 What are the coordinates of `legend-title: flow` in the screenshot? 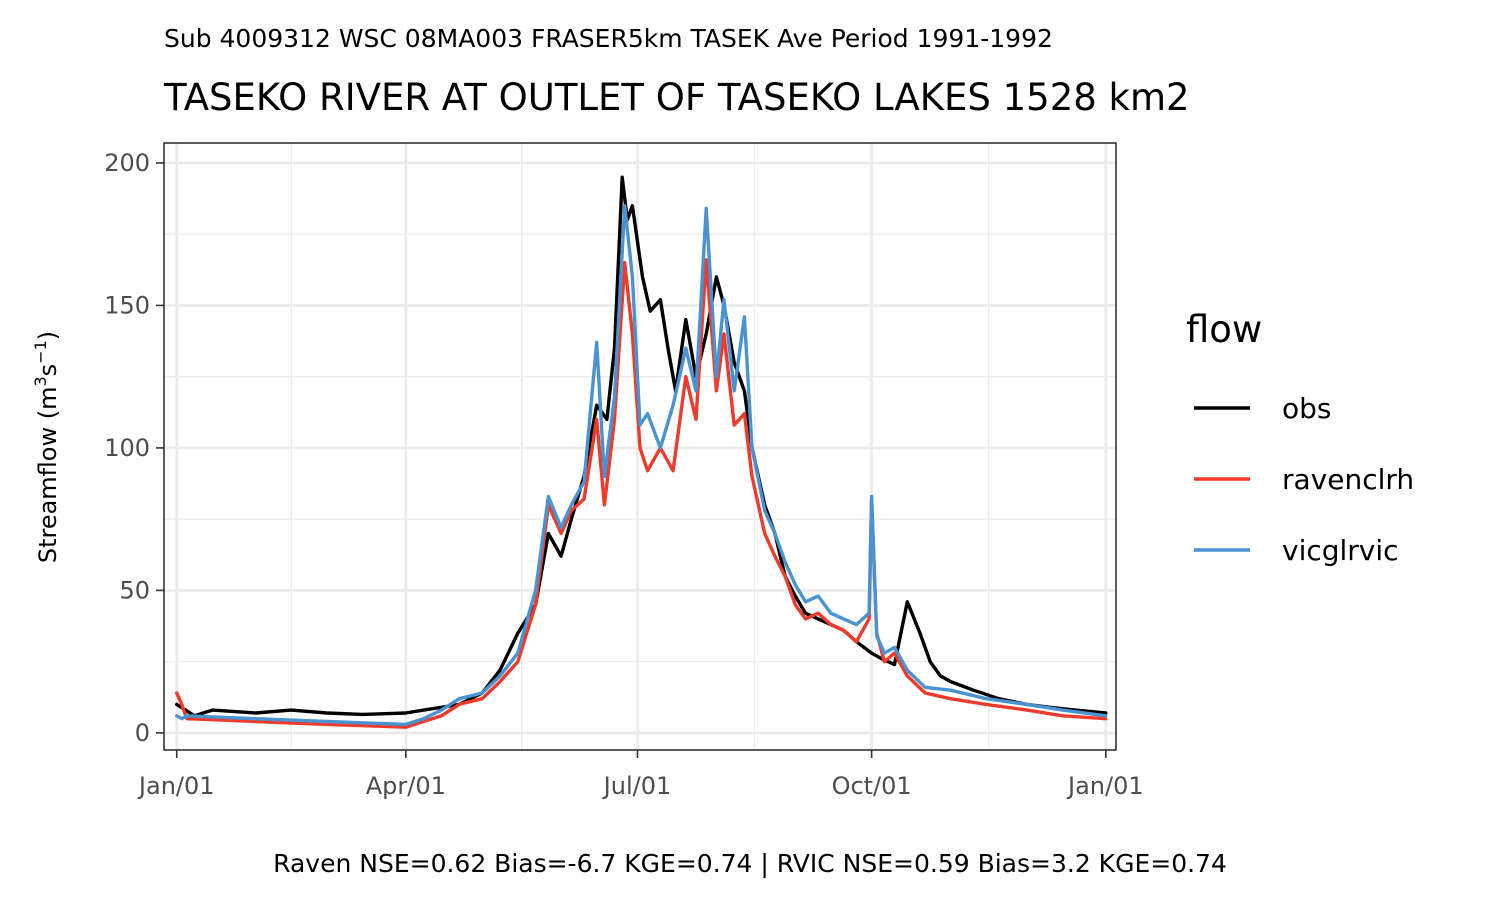 It's located at (1224, 329).